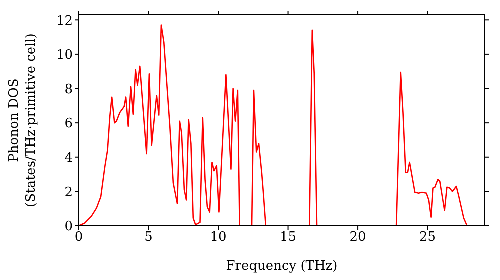 This screenshot has width=500, height=280. What do you see at coordinates (282, 266) in the screenshot?
I see `x-axis-title: Frequency (THz)` at bounding box center [282, 266].